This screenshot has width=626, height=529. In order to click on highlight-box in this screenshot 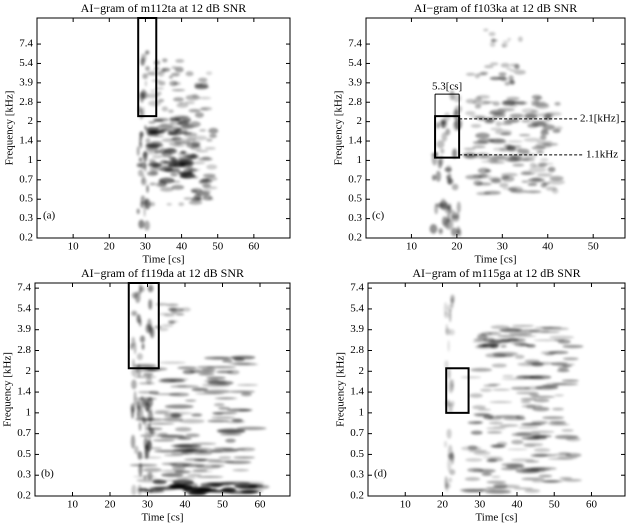, I will do `click(143, 326)`.